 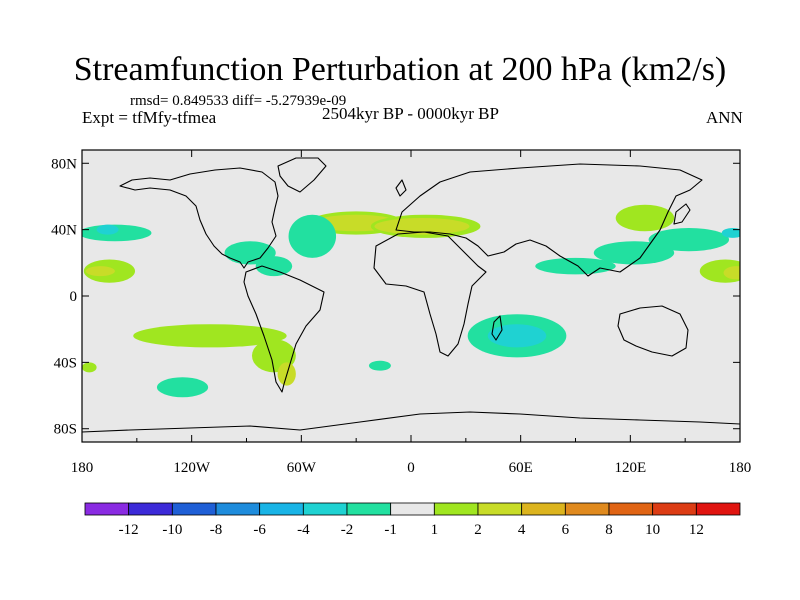 I want to click on coast-japan, so click(x=682, y=214).